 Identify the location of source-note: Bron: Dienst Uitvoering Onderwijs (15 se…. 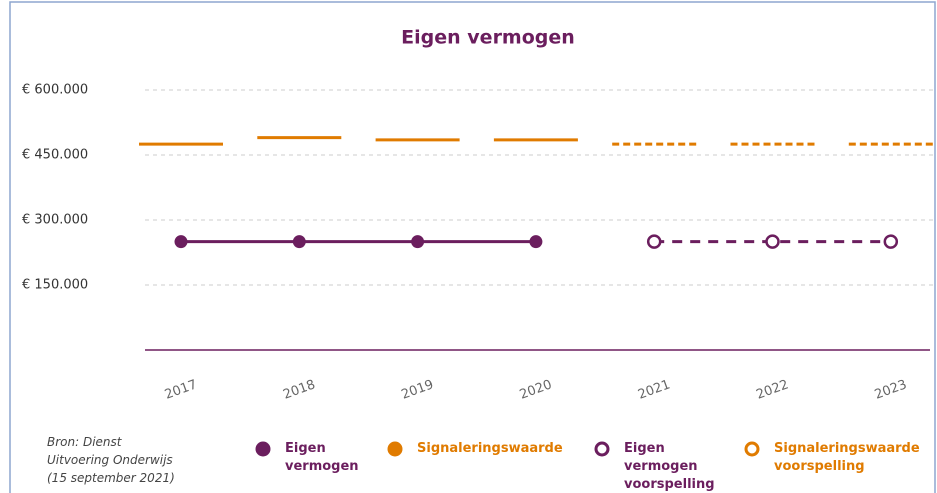
(111, 460).